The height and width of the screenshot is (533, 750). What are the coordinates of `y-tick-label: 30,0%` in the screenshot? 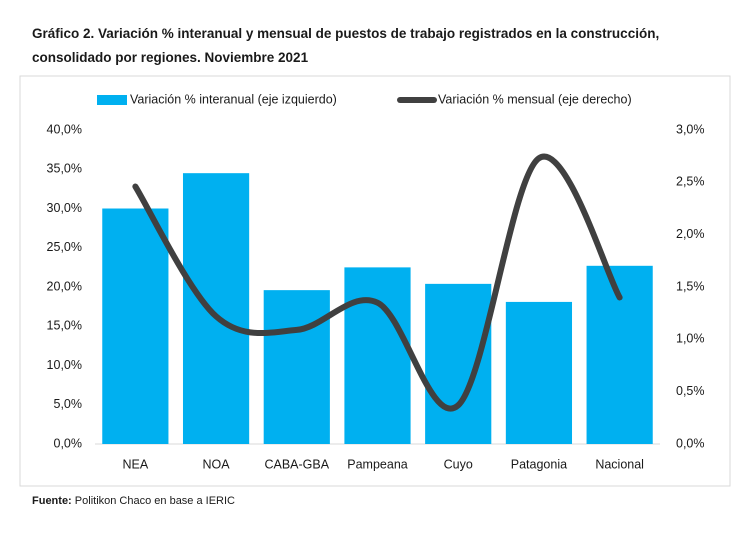 It's located at (64, 208).